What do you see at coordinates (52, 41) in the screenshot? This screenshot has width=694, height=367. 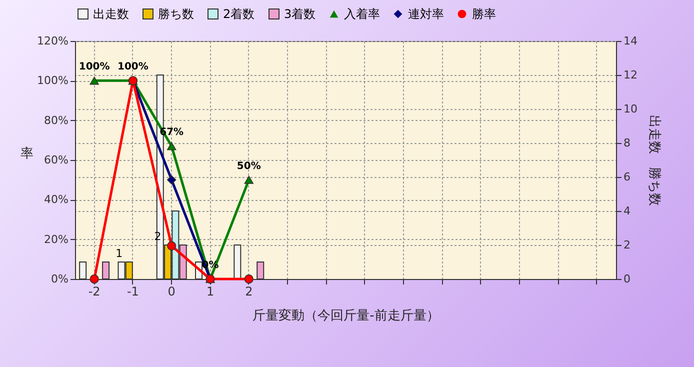 I see `y-tick-label: 120%` at bounding box center [52, 41].